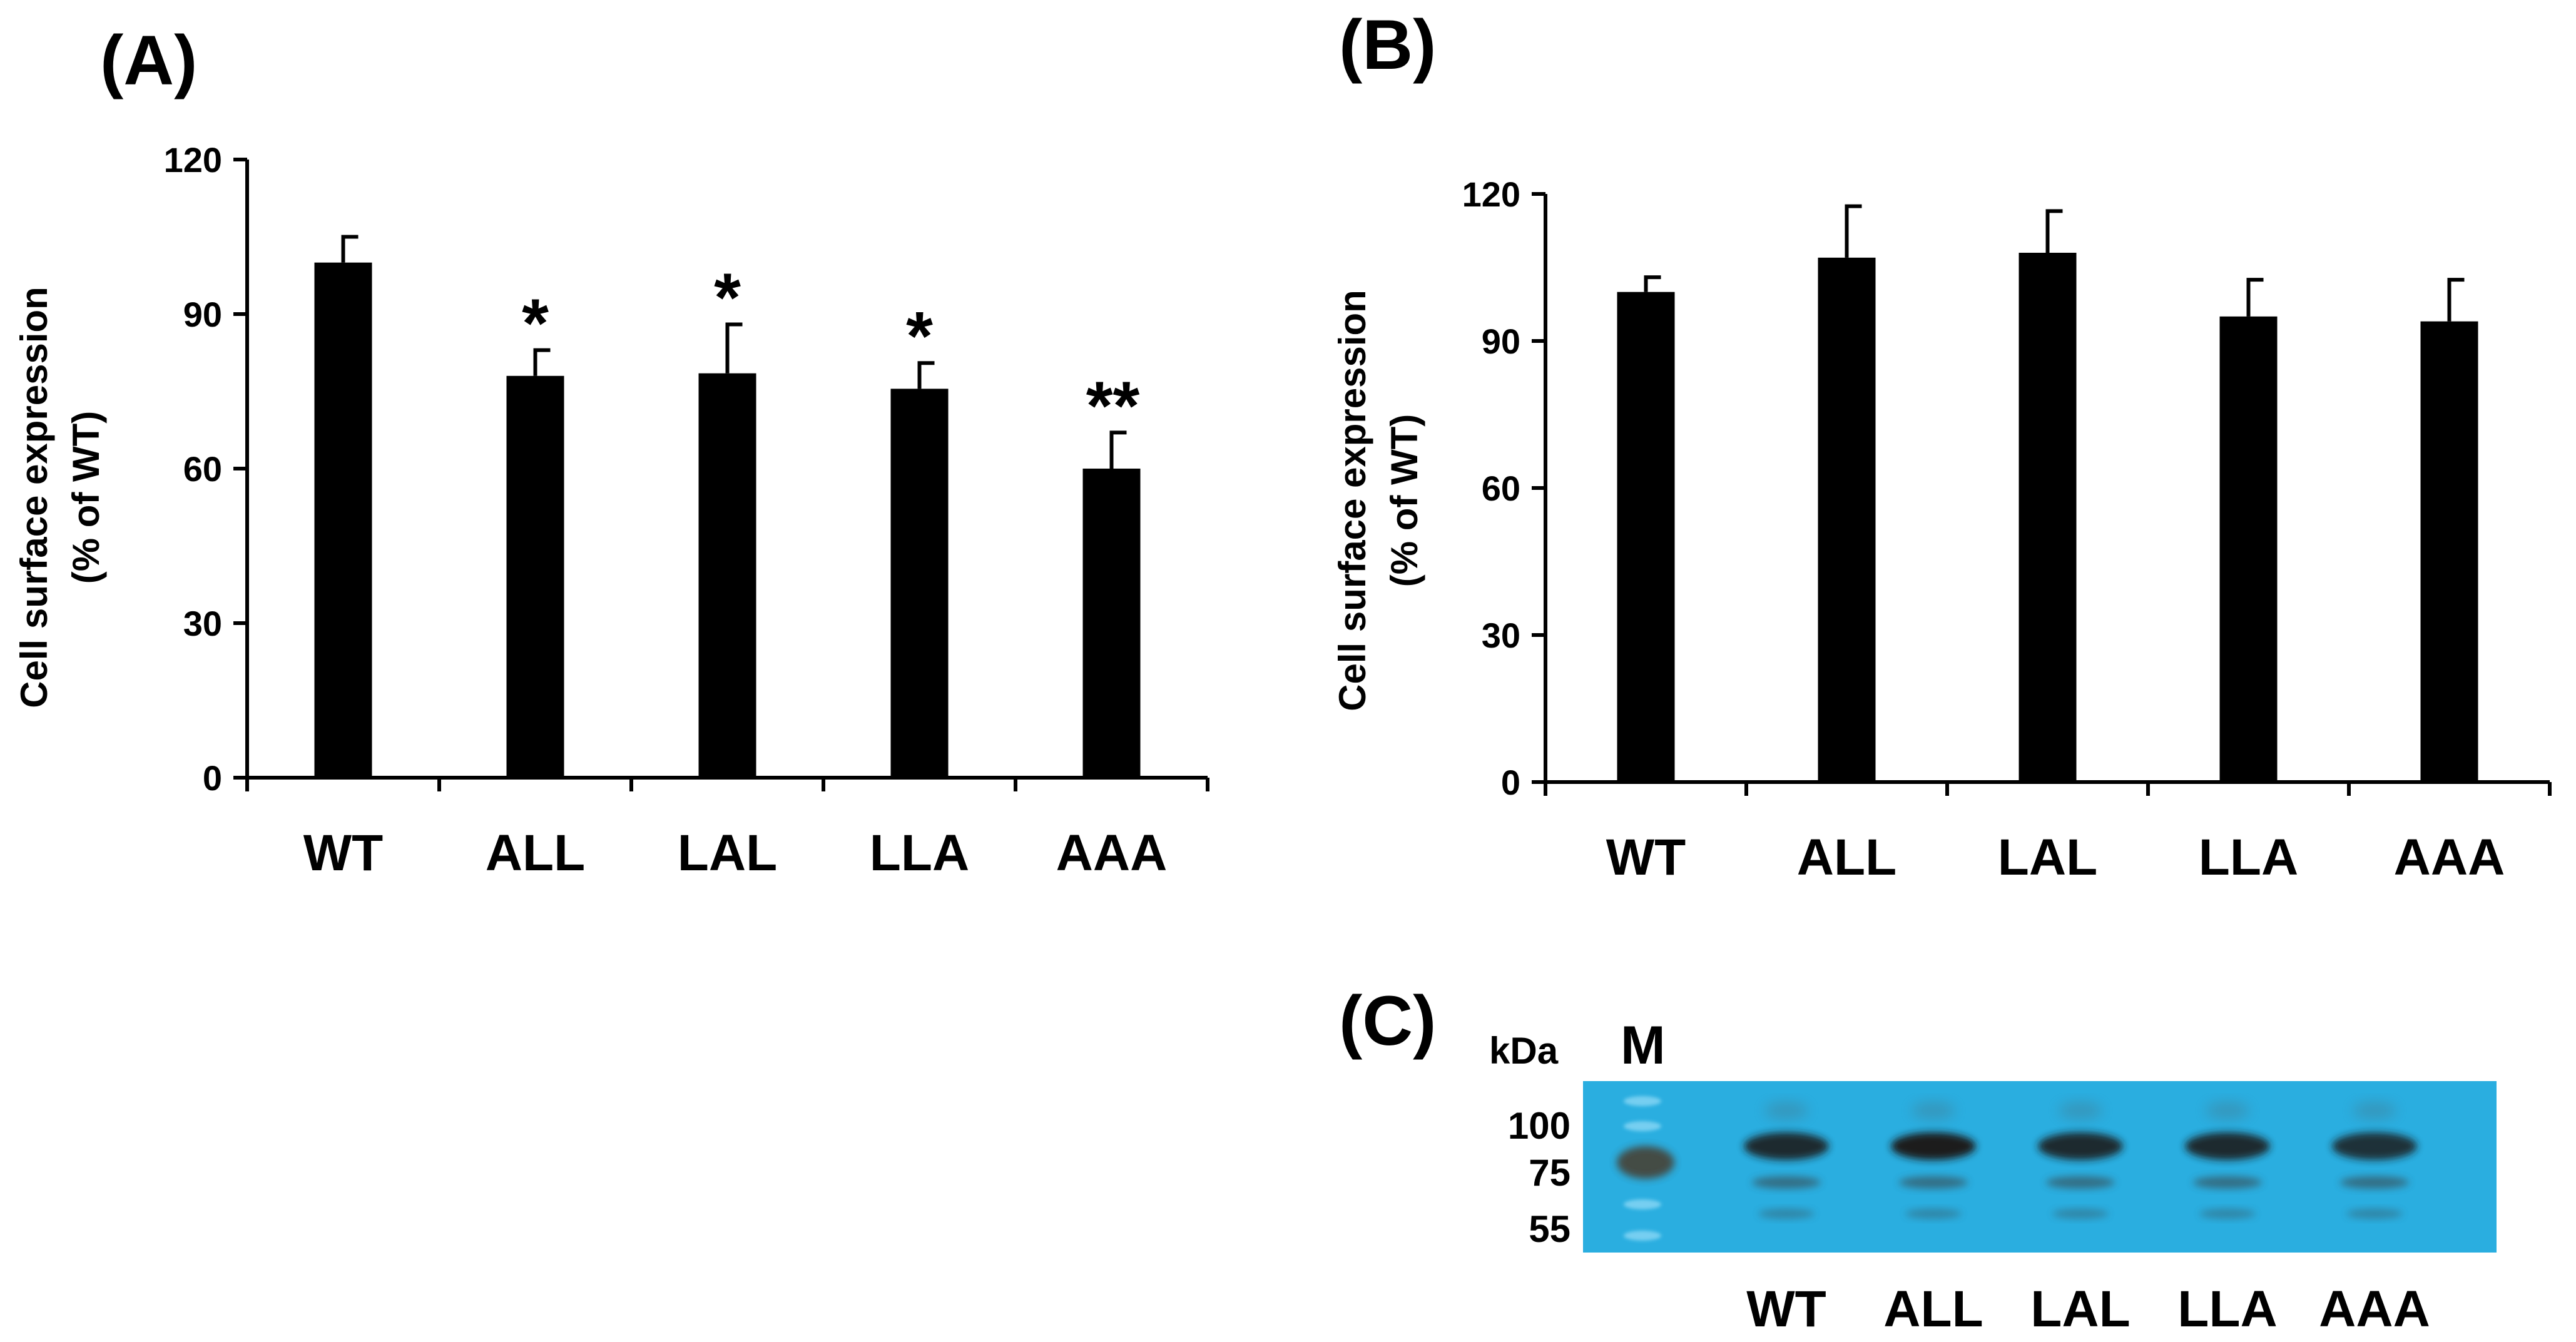  Describe the element at coordinates (2080, 1214) in the screenshot. I see `band-faint-lal` at that location.